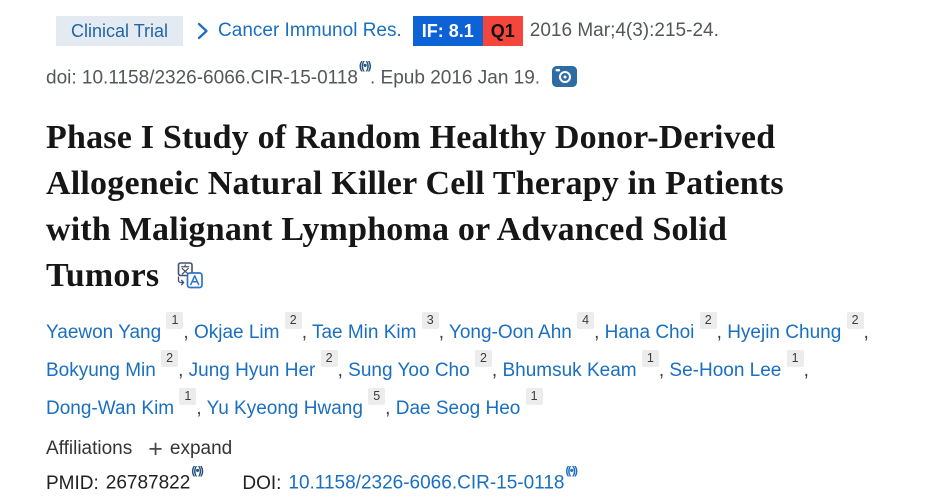 This screenshot has height=502, width=940. What do you see at coordinates (72, 483) in the screenshot?
I see `pmid-label: PMID:` at bounding box center [72, 483].